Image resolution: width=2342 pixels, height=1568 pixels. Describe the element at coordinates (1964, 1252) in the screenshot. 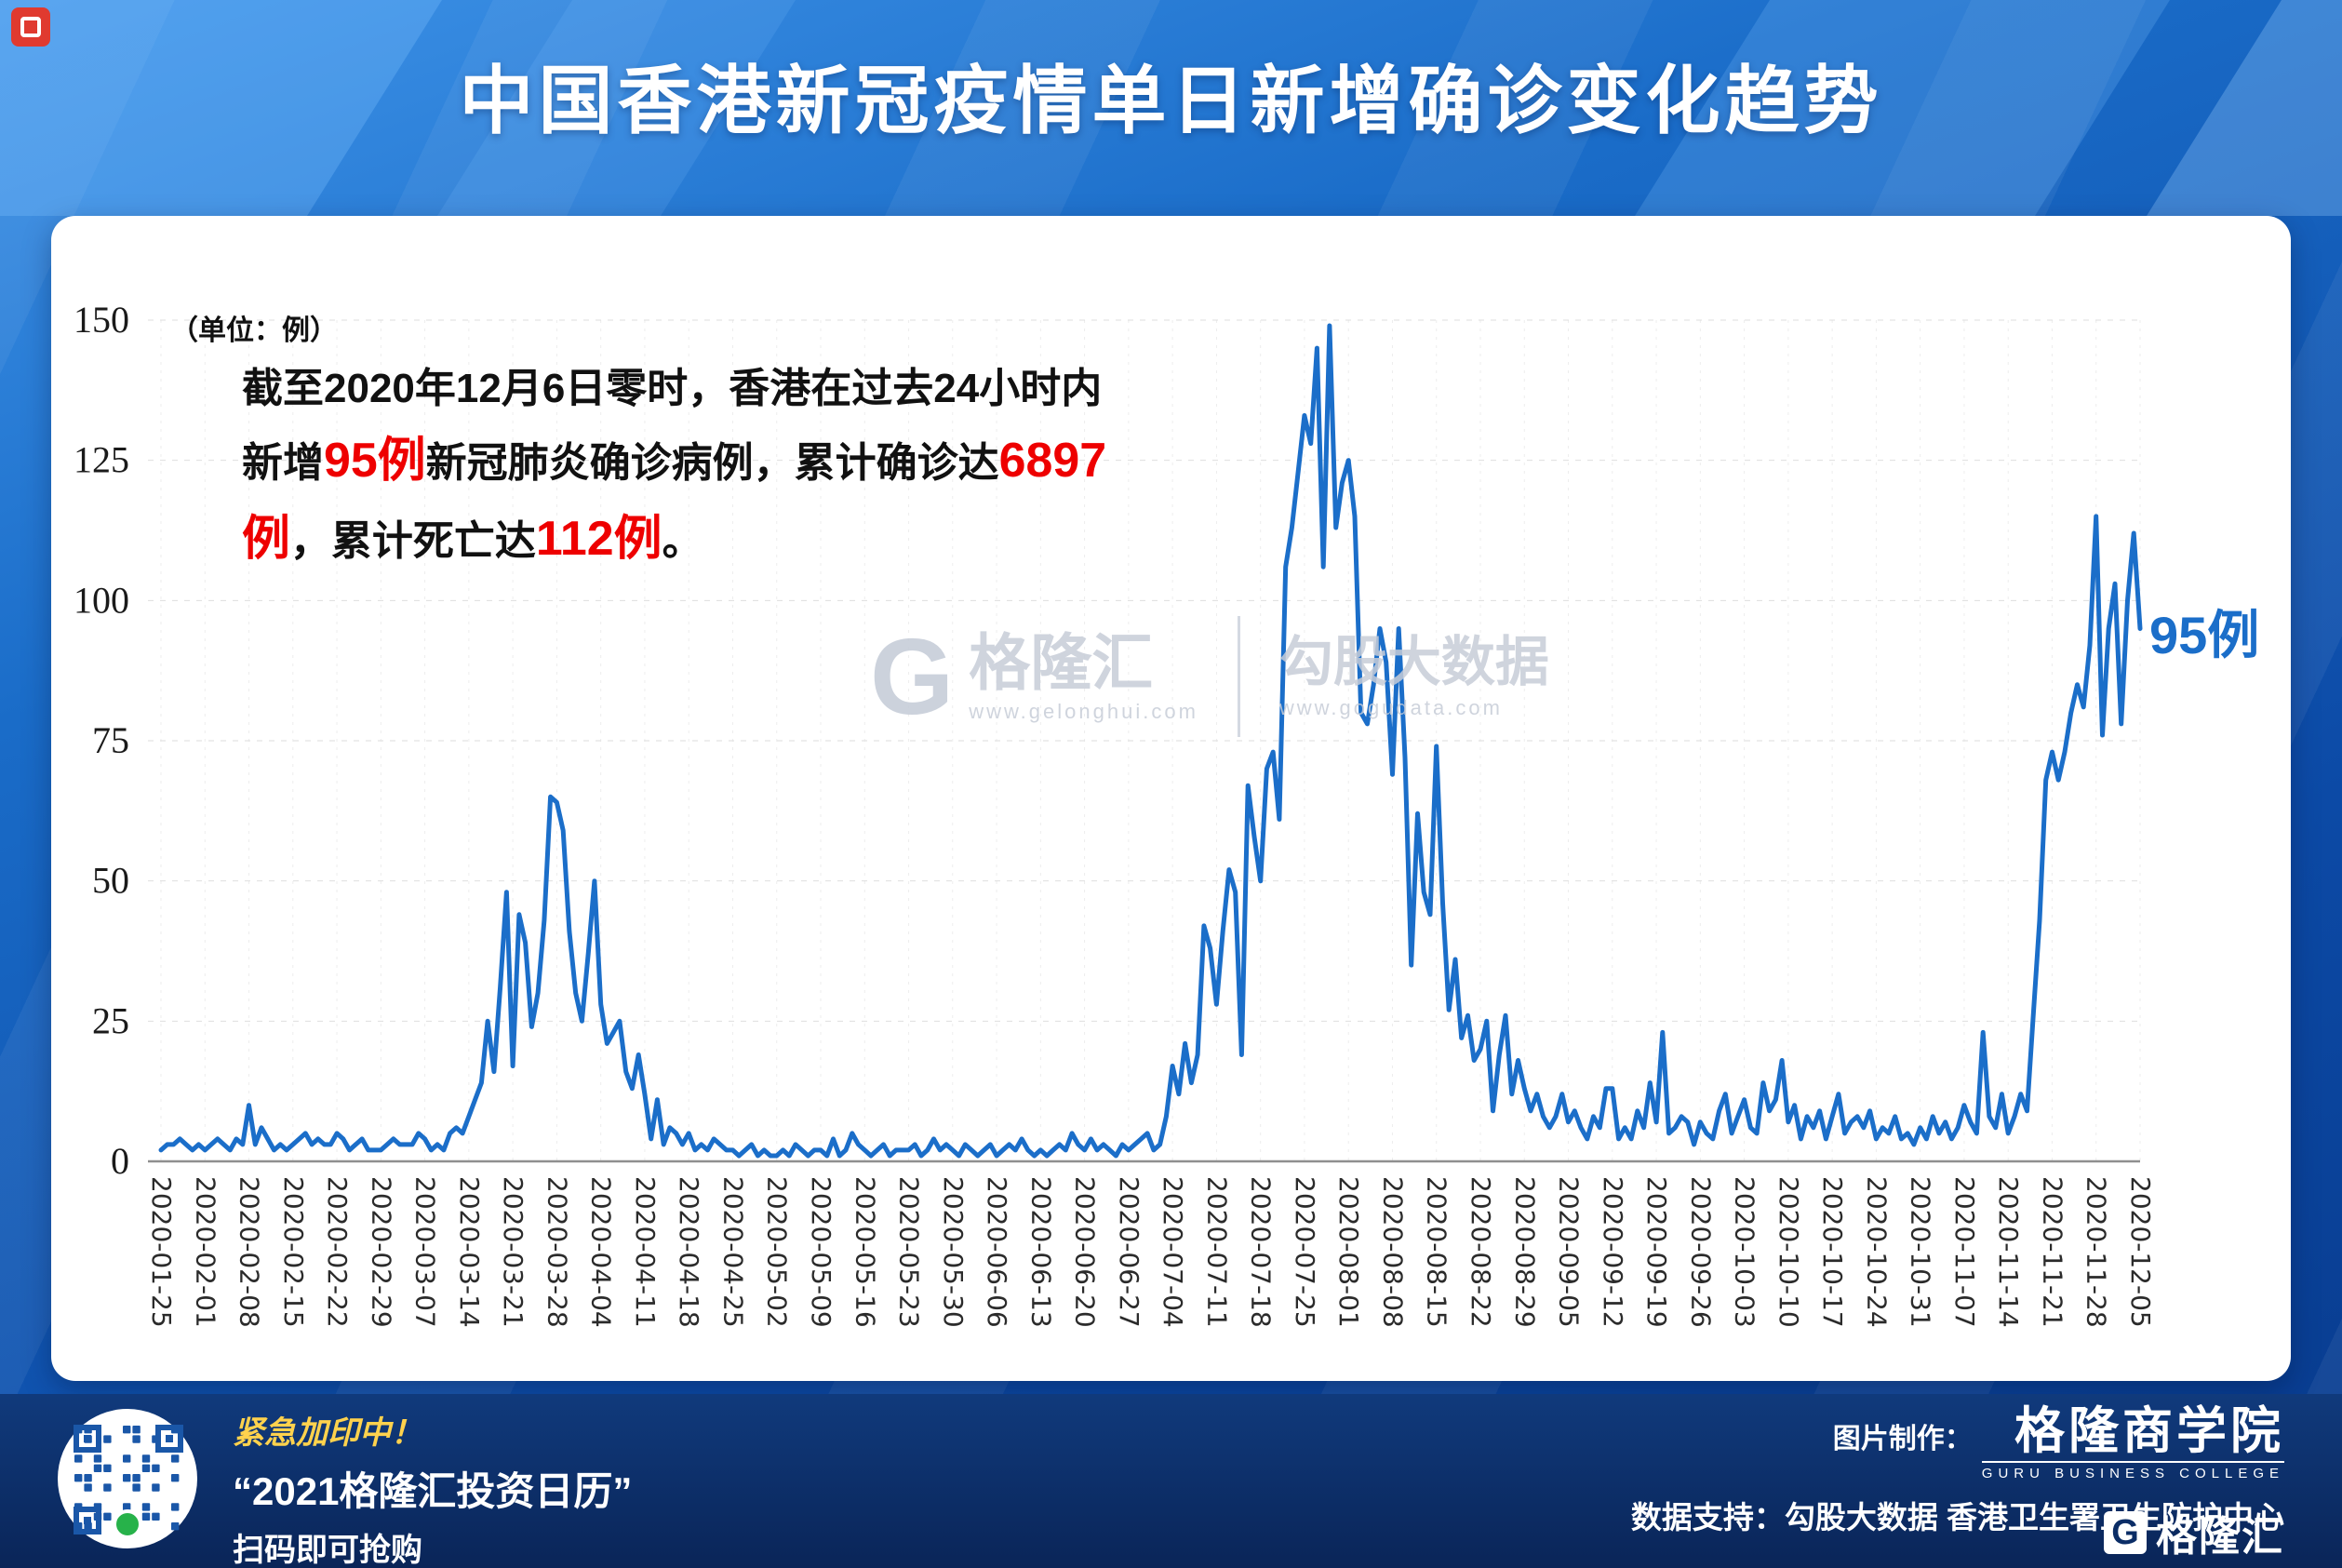

I see `svg-text: 2020-11-07` at that location.